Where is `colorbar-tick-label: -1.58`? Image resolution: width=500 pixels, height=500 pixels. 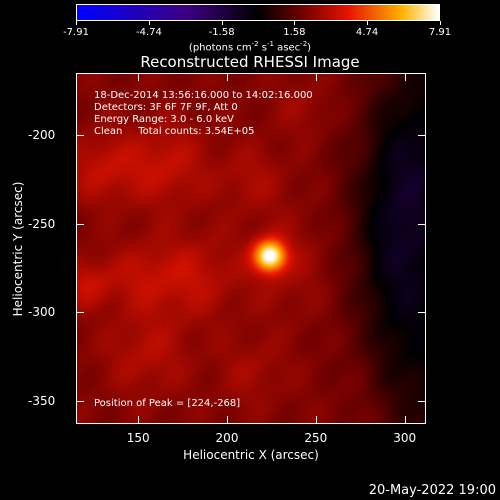 colorbar-tick-label: -1.58 is located at coordinates (221, 32).